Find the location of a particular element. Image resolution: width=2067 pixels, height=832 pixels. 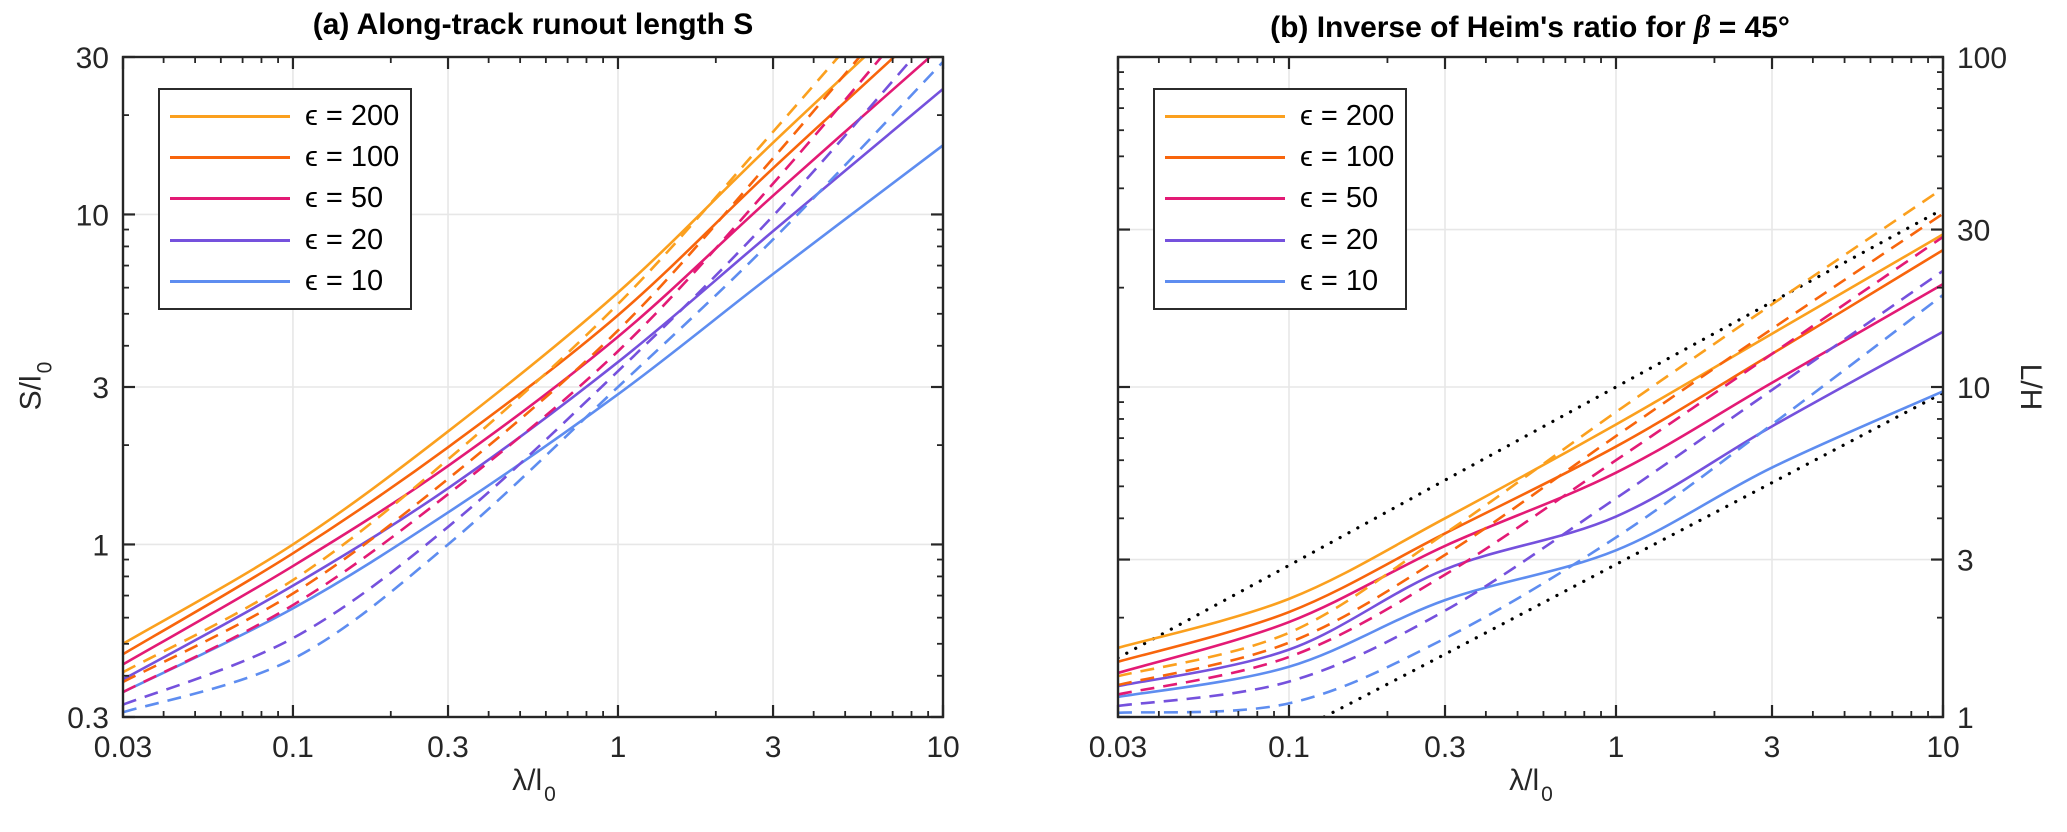

panel-a-xtick-0.1: 0.1 is located at coordinates (293, 747).